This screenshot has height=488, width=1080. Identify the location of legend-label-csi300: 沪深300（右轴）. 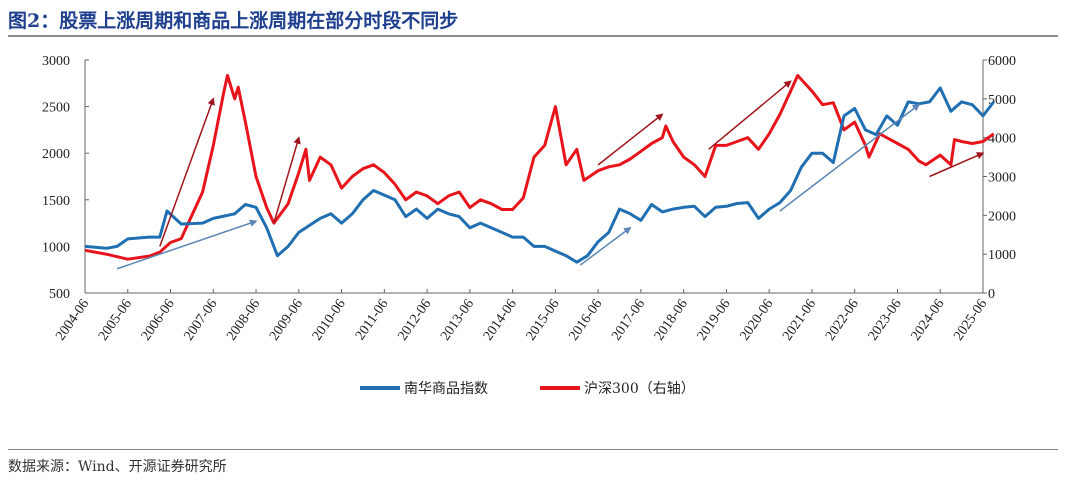
(639, 389).